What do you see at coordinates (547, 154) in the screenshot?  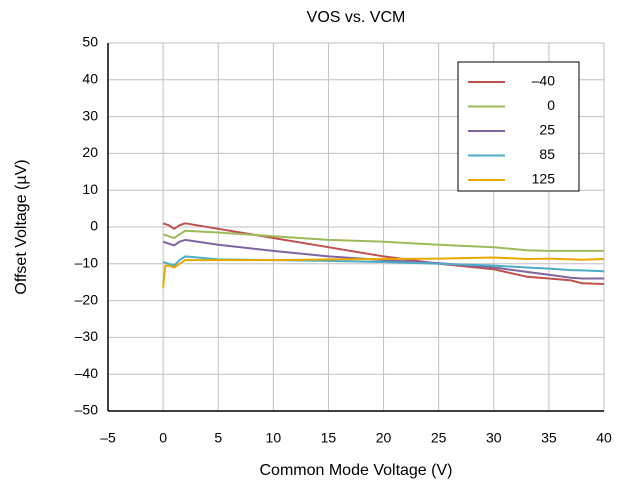 I see `legend-label: 85` at bounding box center [547, 154].